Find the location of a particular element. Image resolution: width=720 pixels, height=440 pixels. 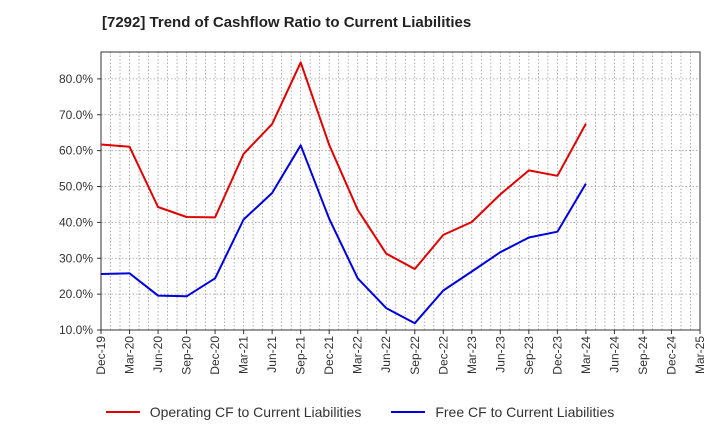

x-tick-label: Jun-20 is located at coordinates (158, 354).